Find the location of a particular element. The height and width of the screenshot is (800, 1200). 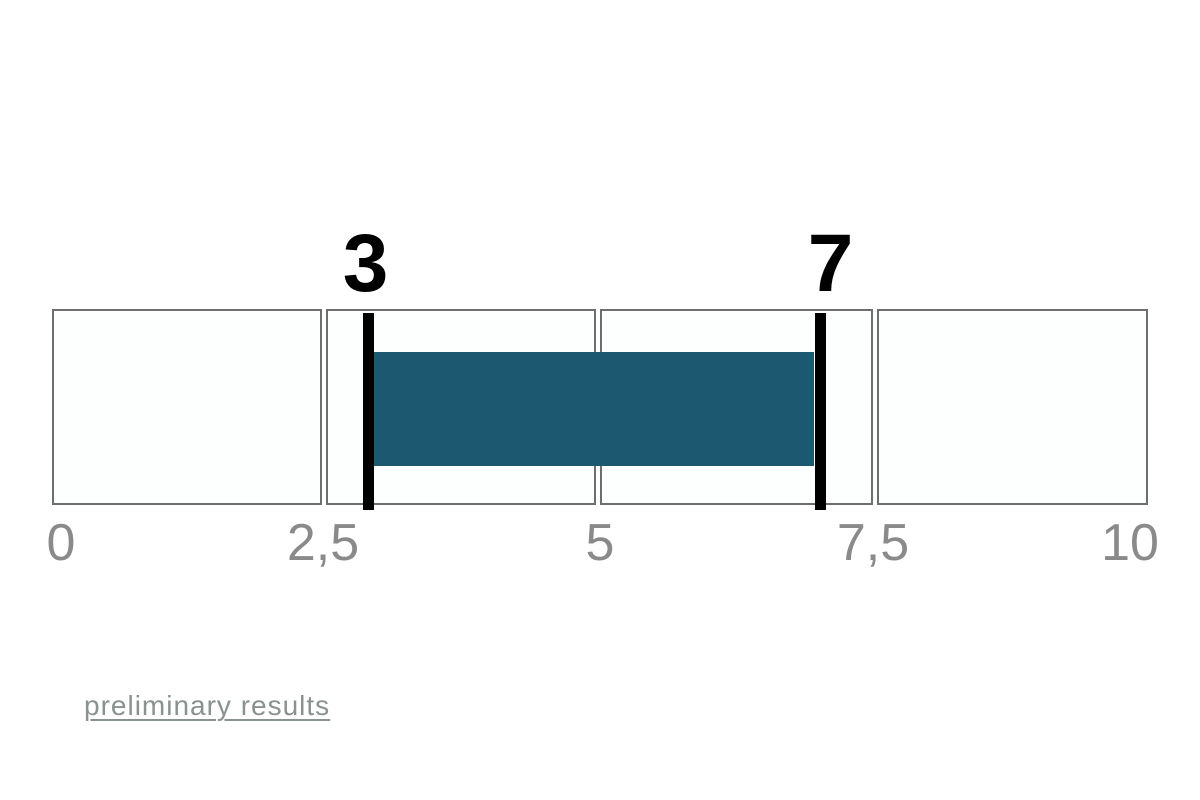

axis-tick-label-5: 5 is located at coordinates (600, 543).